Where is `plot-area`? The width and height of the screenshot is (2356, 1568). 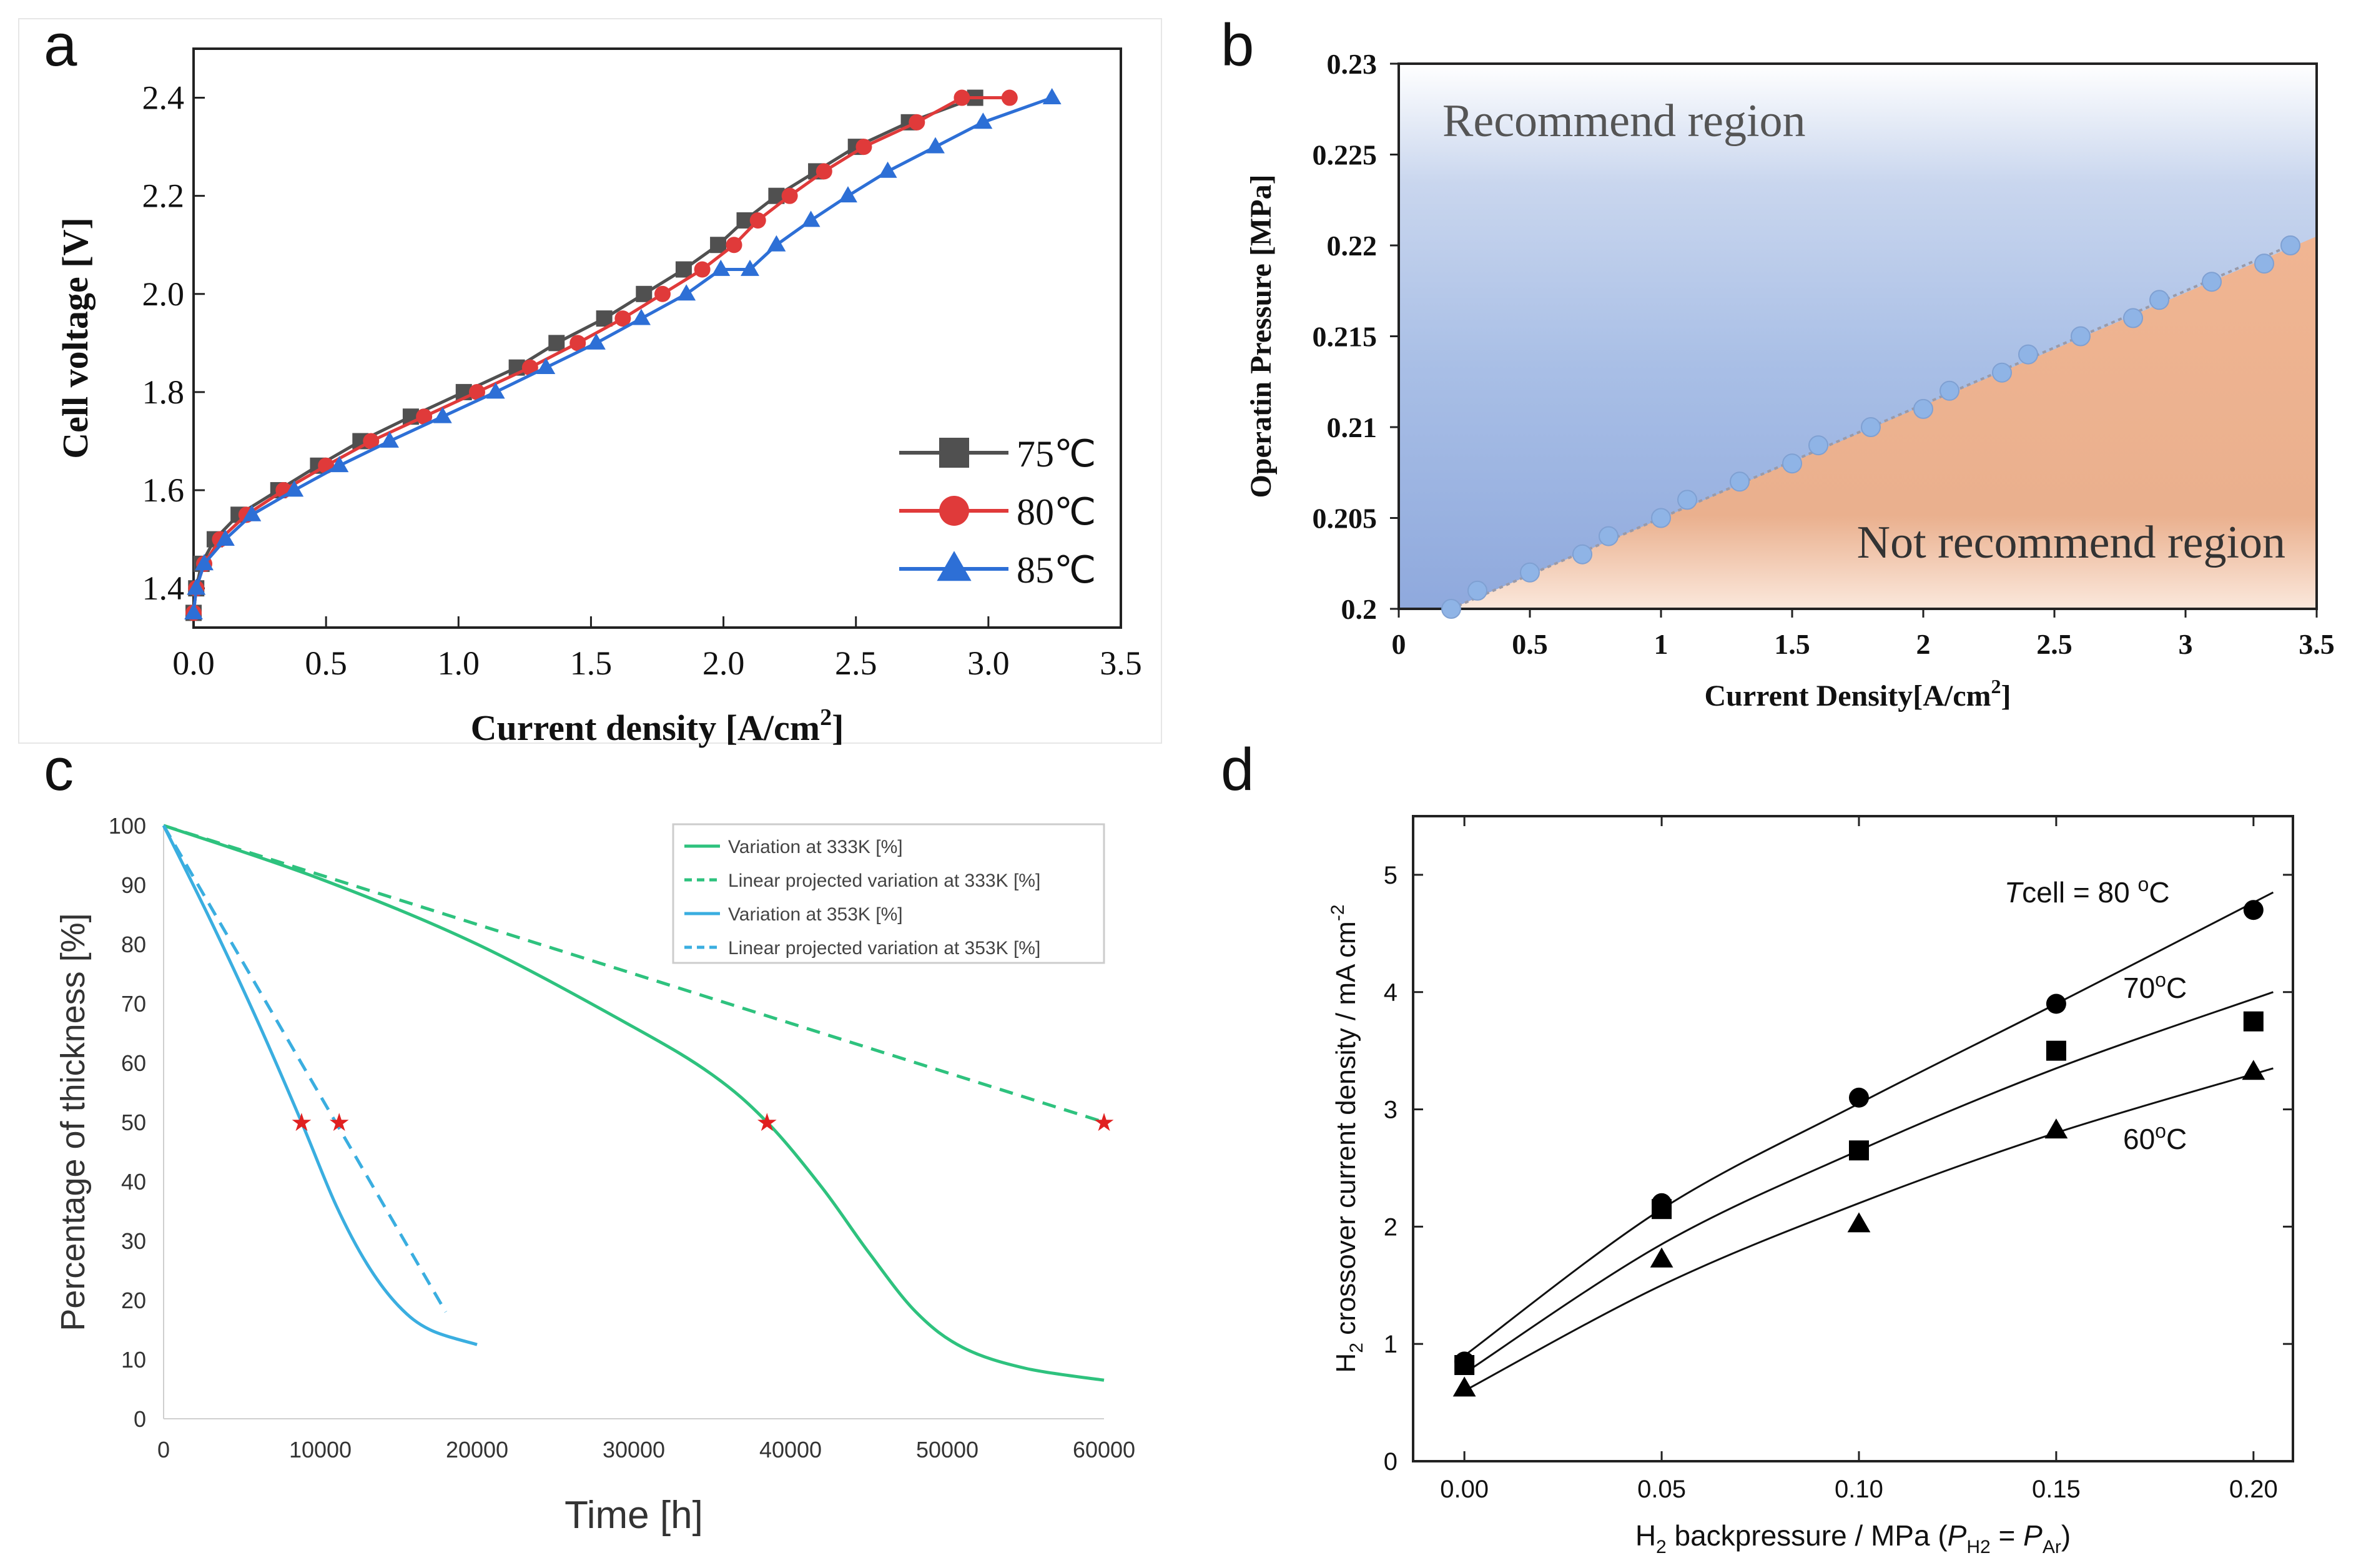
plot-area is located at coordinates (657, 338).